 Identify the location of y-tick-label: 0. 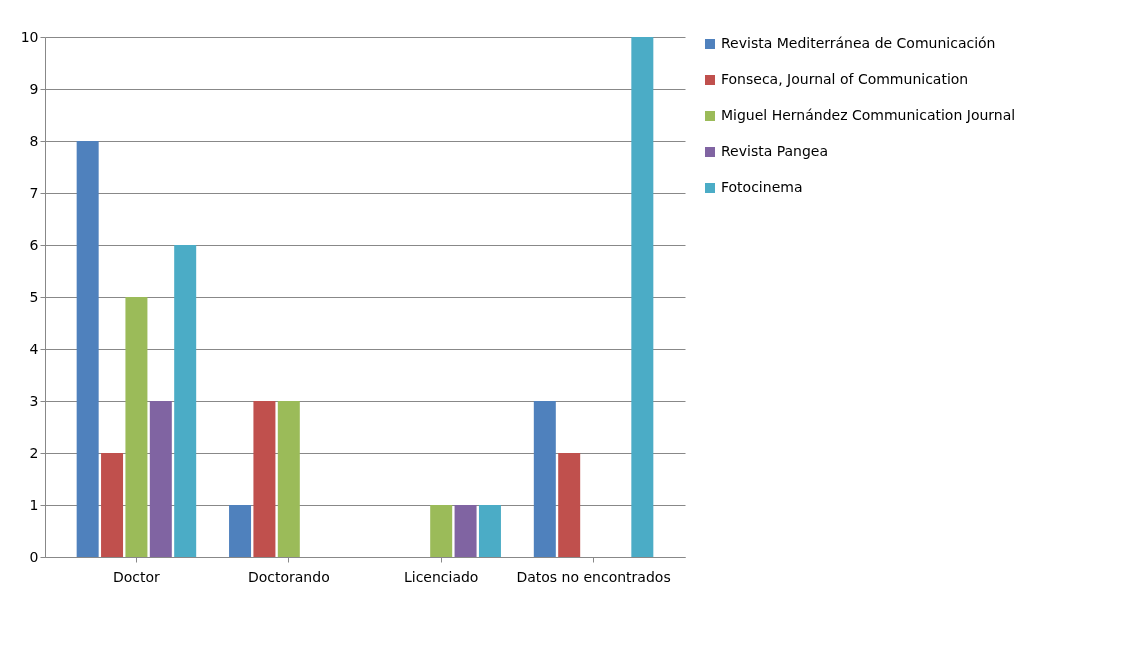
(34, 556).